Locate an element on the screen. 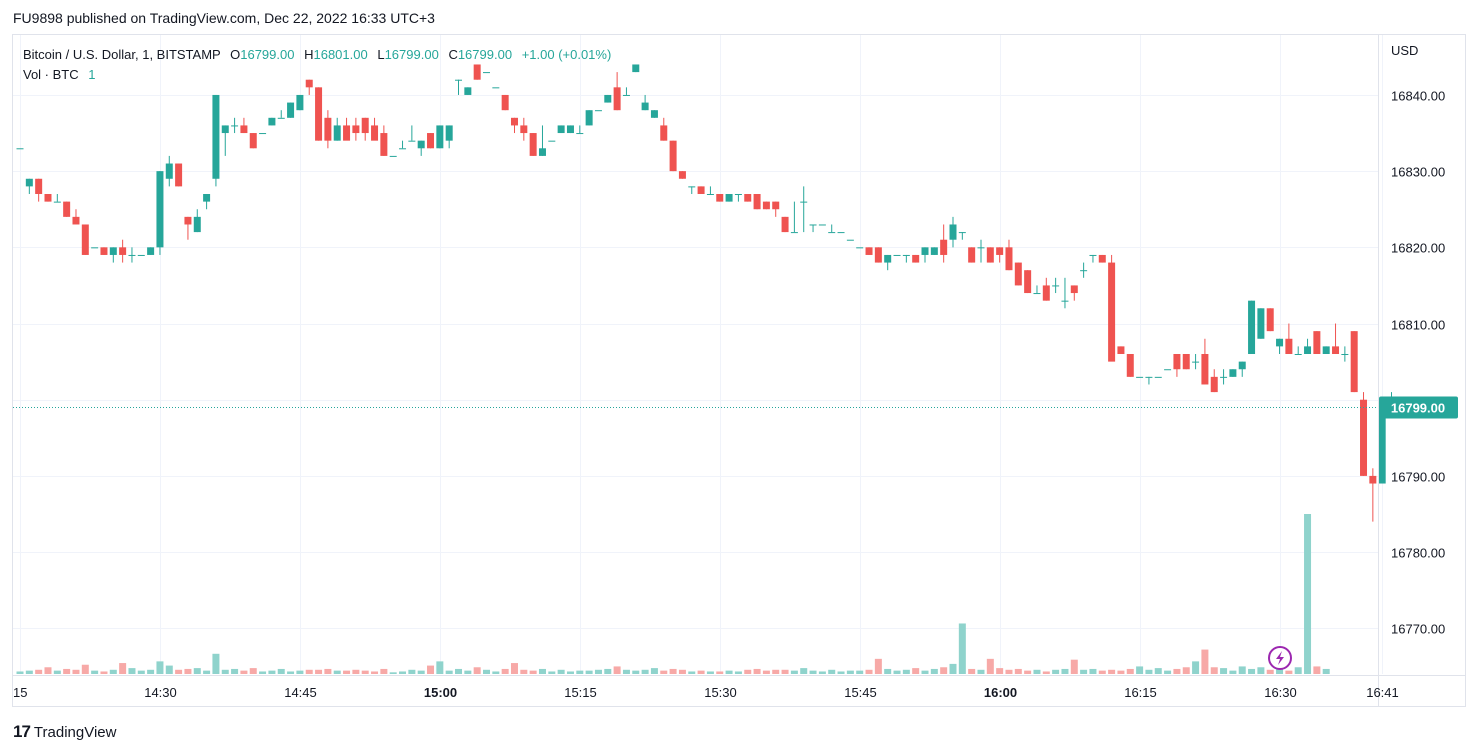  time-tick-label: 15:00 is located at coordinates (440, 692).